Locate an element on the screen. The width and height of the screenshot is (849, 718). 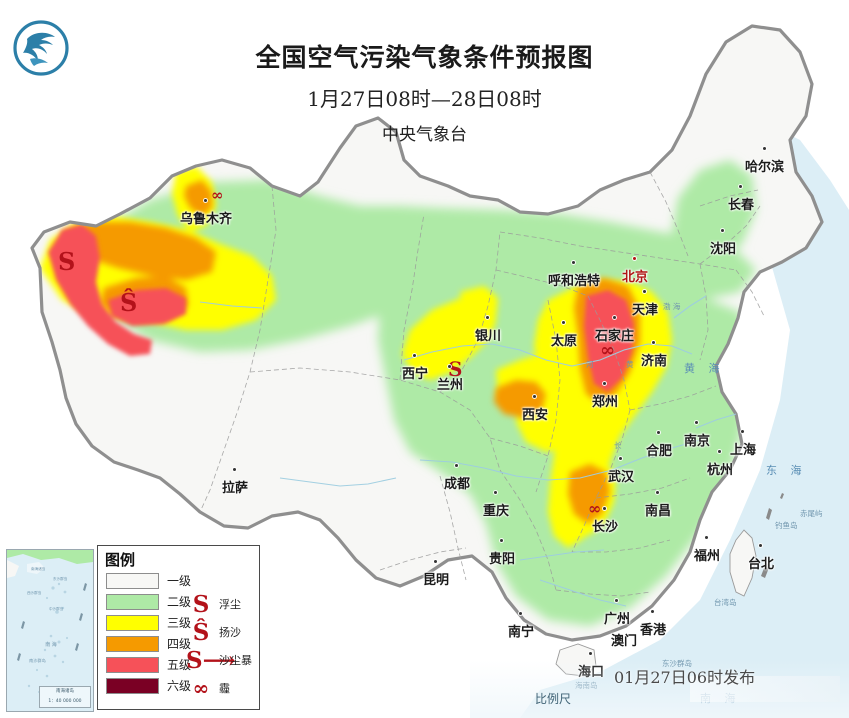
minor-geographic-label: 钓鱼岛 is located at coordinates (786, 525).